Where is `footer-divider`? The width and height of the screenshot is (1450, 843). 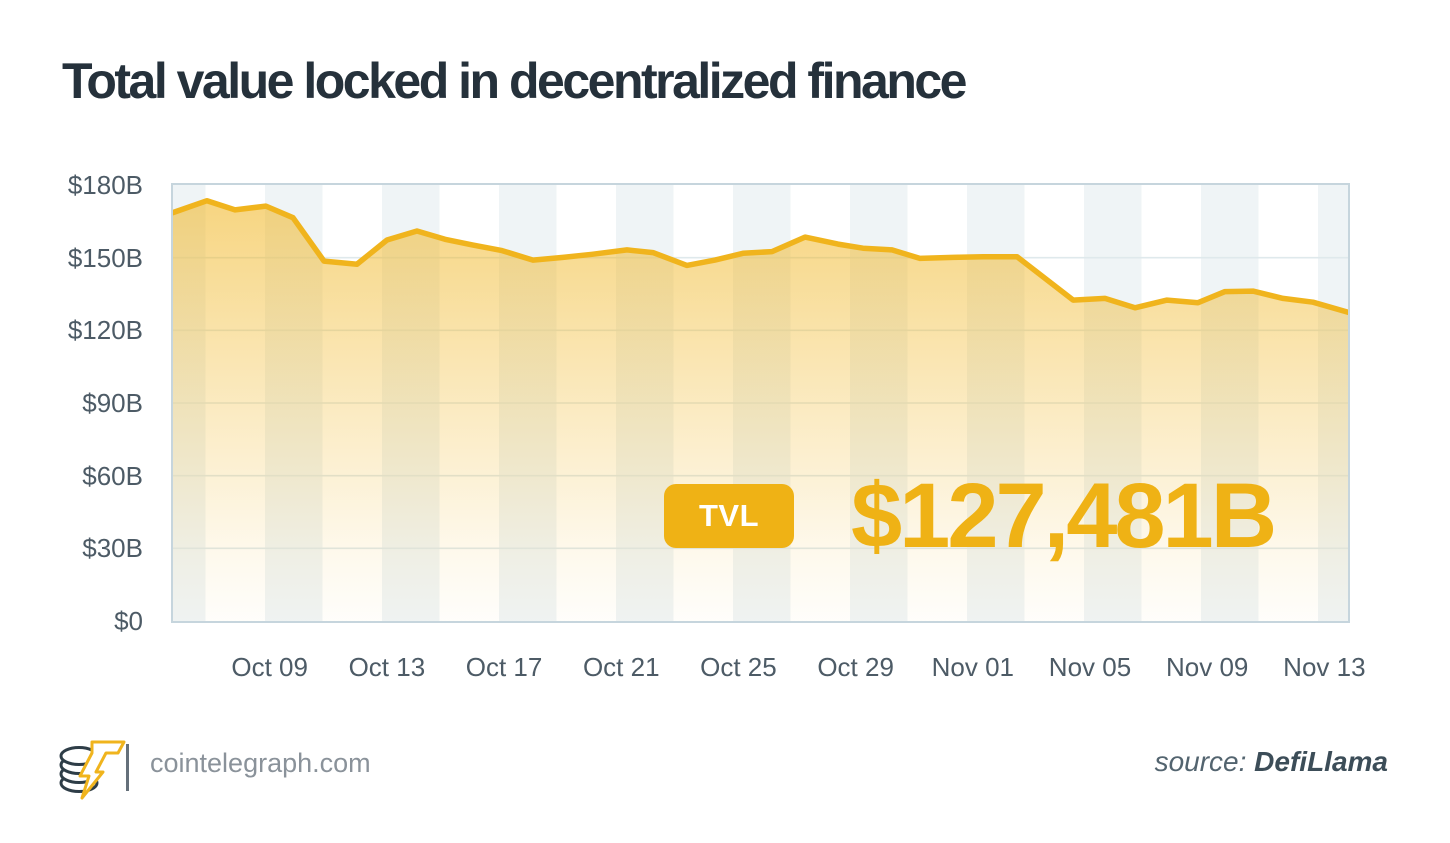
footer-divider is located at coordinates (127, 767).